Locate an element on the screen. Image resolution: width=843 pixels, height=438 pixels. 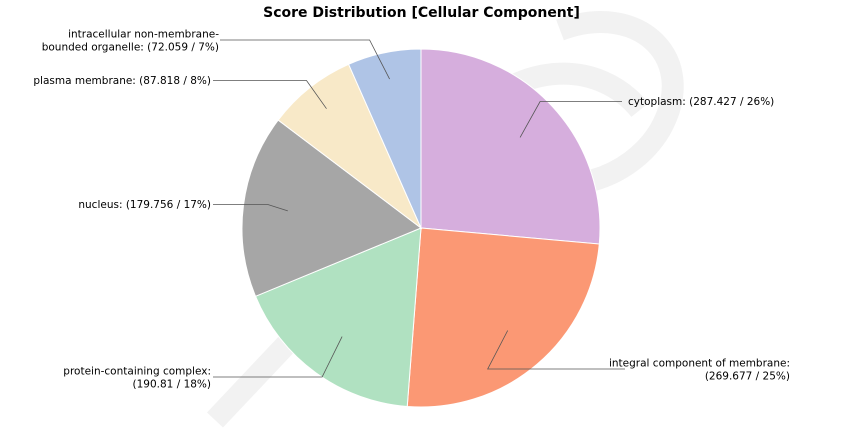
slice-label-line: plasma membrane: (87.818 / 8%) is located at coordinates (122, 81).